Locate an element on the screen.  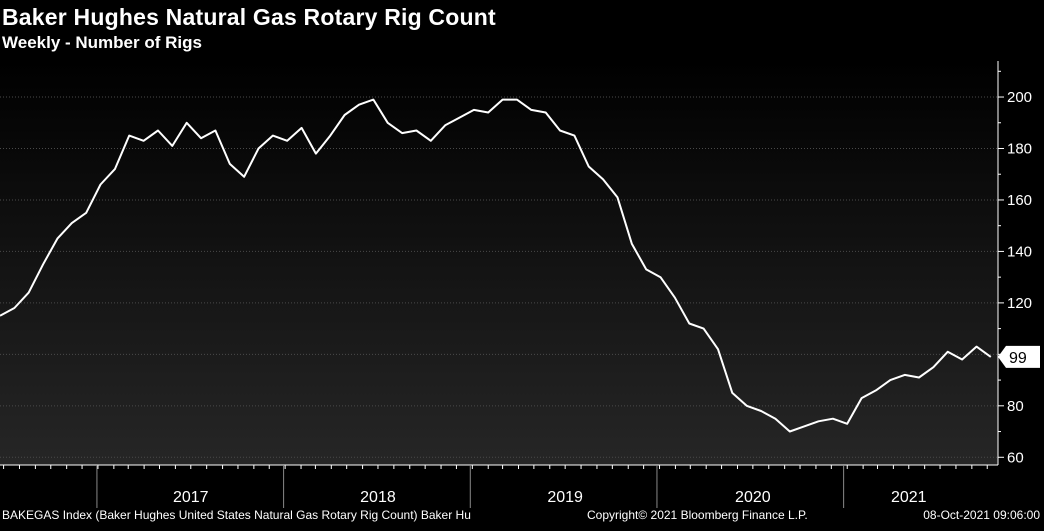
x-tick-label: 2017 is located at coordinates (191, 497).